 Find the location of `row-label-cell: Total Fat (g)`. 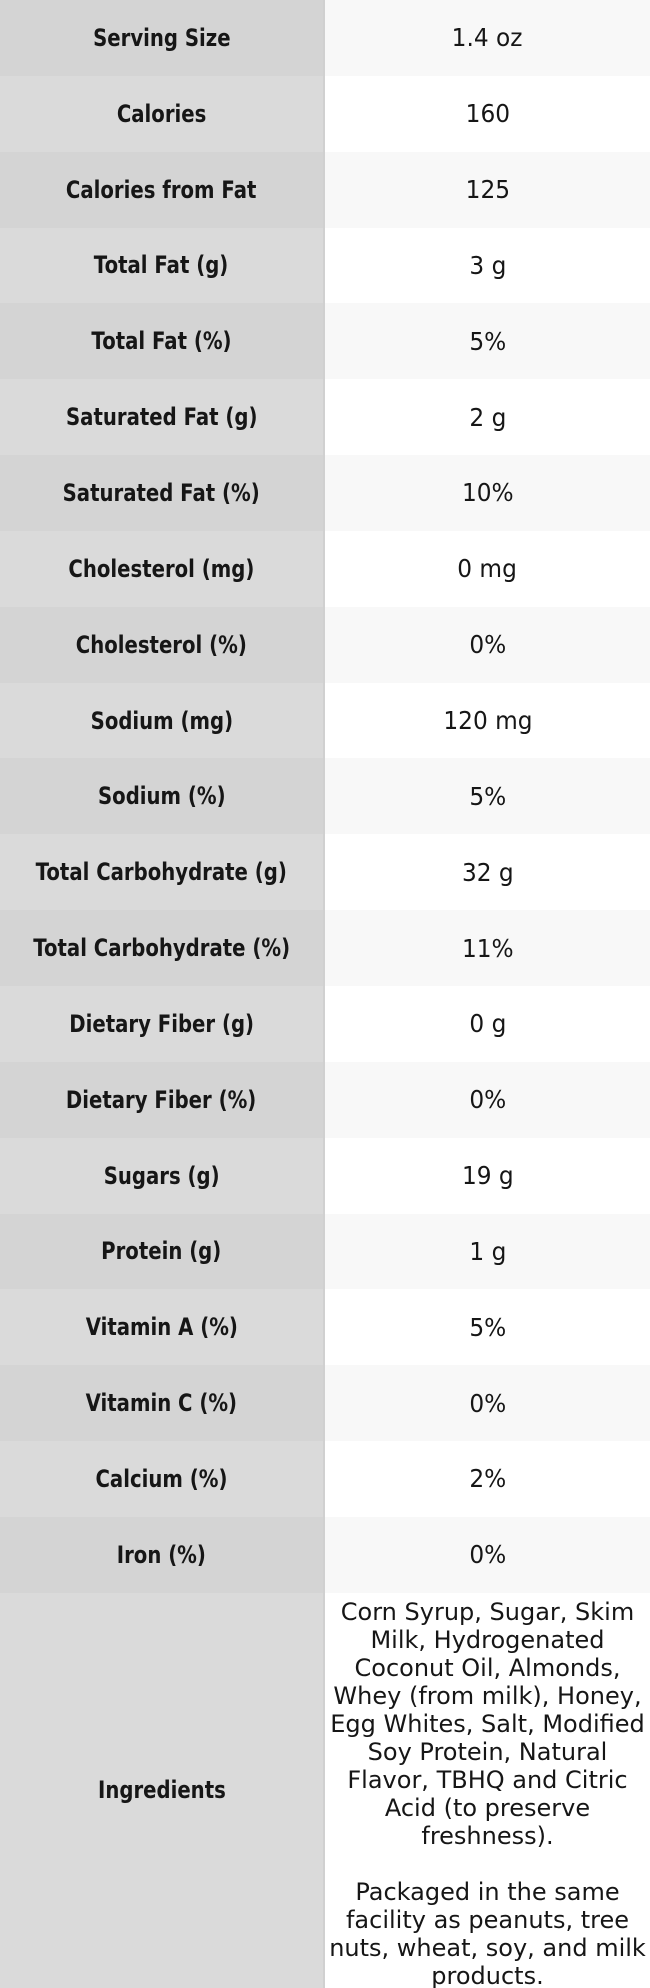

row-label-cell: Total Fat (g) is located at coordinates (162, 265).